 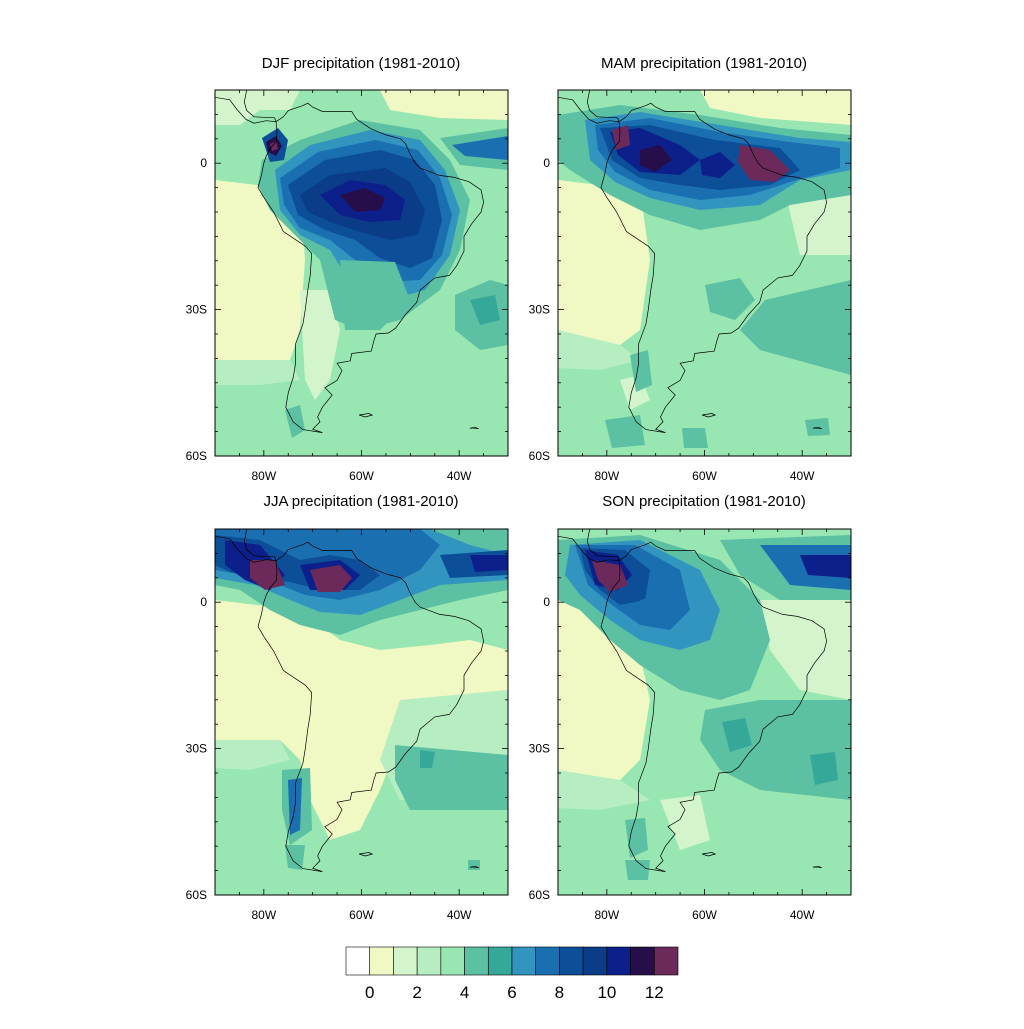 I want to click on colorbar-label: 4, so click(x=464, y=992).